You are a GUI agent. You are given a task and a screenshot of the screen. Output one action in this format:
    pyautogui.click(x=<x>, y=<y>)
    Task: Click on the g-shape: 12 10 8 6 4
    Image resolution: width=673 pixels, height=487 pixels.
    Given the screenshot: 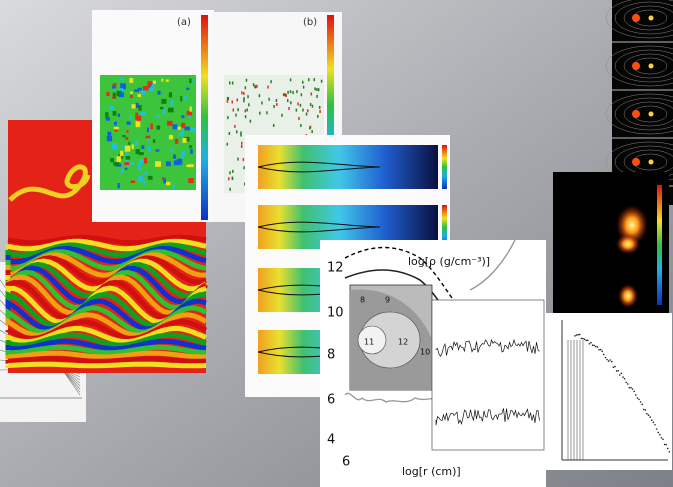 What is the action you would take?
    pyautogui.click(x=335, y=354)
    